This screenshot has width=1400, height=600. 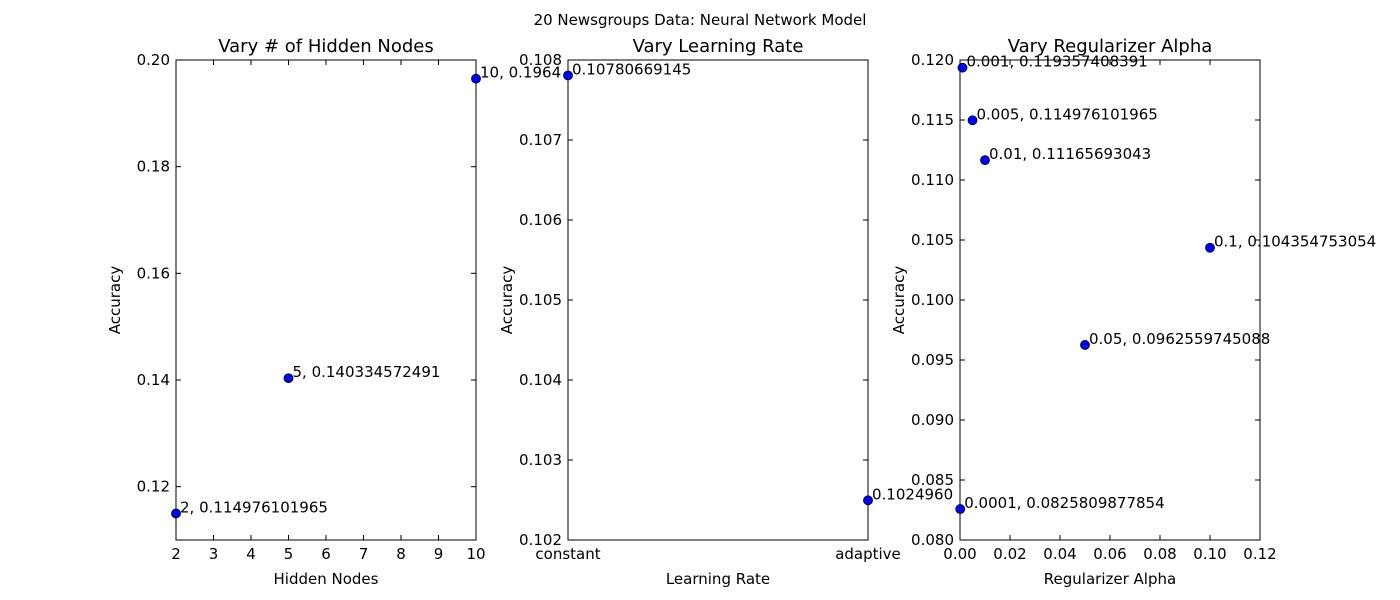 What do you see at coordinates (932, 480) in the screenshot?
I see `y-tick-label: 0.085` at bounding box center [932, 480].